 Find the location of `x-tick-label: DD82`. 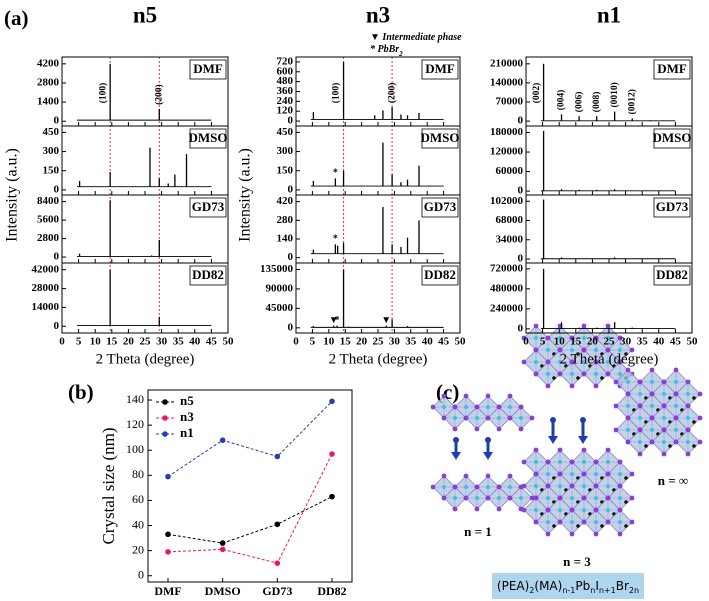

x-tick-label: DD82 is located at coordinates (331, 591).